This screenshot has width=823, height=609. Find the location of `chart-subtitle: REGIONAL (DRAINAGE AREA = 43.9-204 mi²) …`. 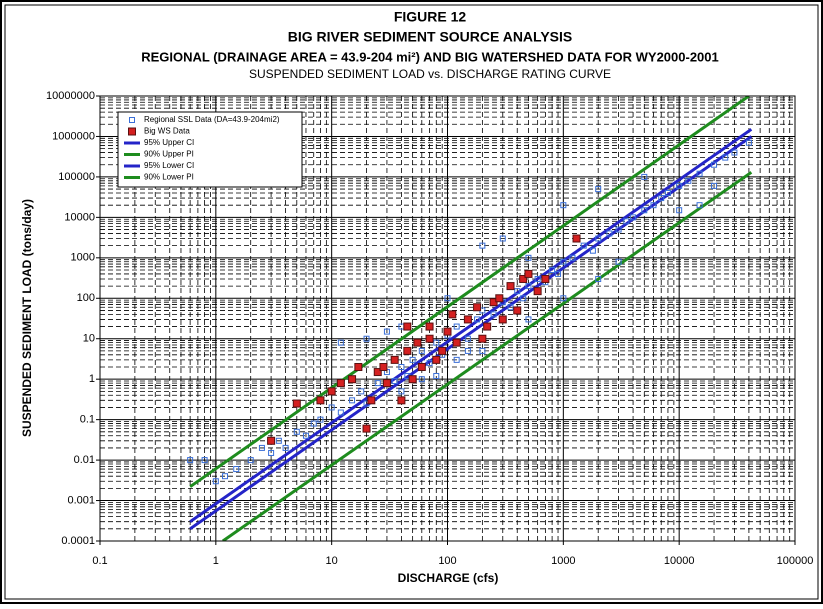

chart-subtitle: REGIONAL (DRAINAGE AREA = 43.9-204 mi²) … is located at coordinates (430, 56).